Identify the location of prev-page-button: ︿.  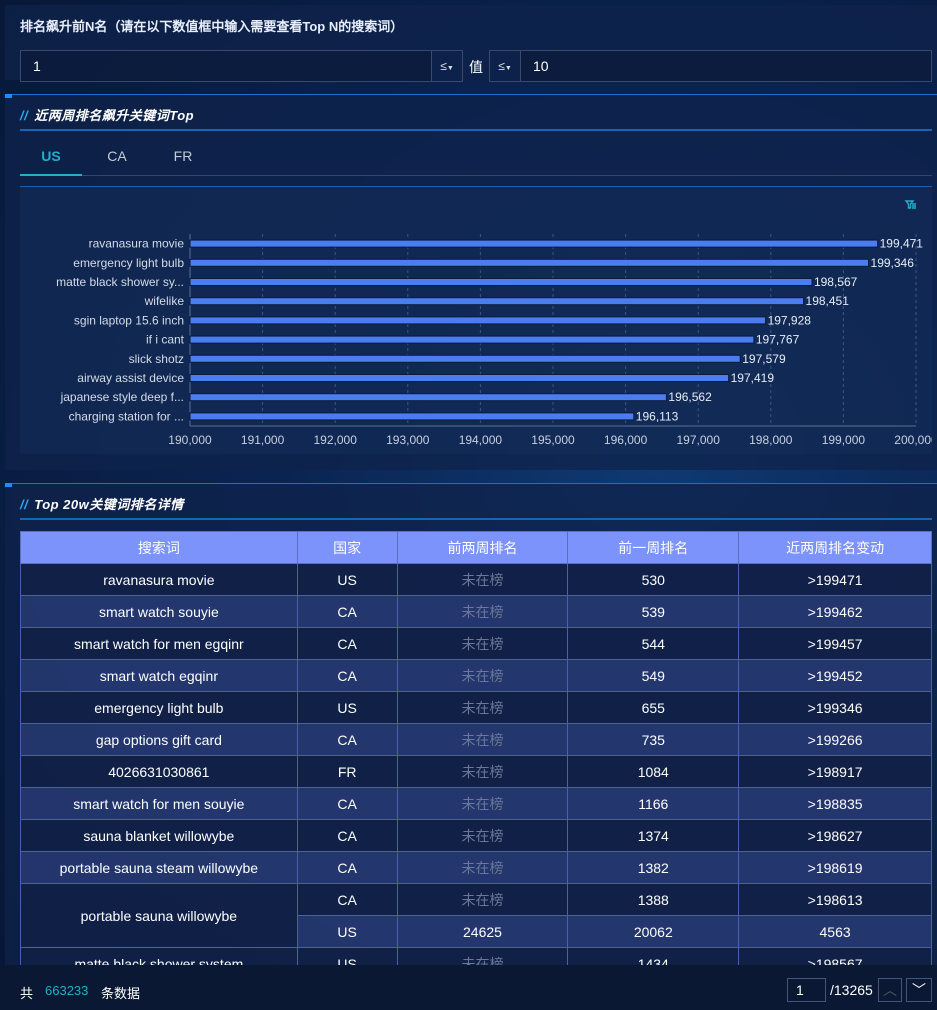
(890, 990).